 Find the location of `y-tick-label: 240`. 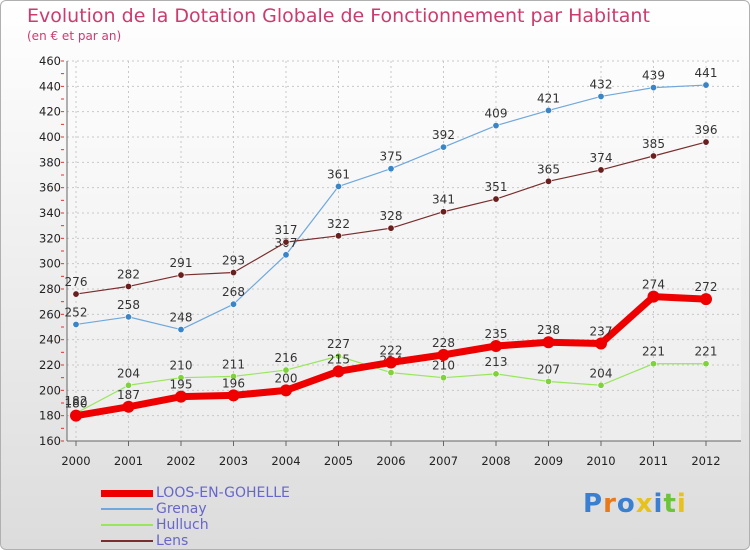

y-tick-label: 240 is located at coordinates (50, 340).